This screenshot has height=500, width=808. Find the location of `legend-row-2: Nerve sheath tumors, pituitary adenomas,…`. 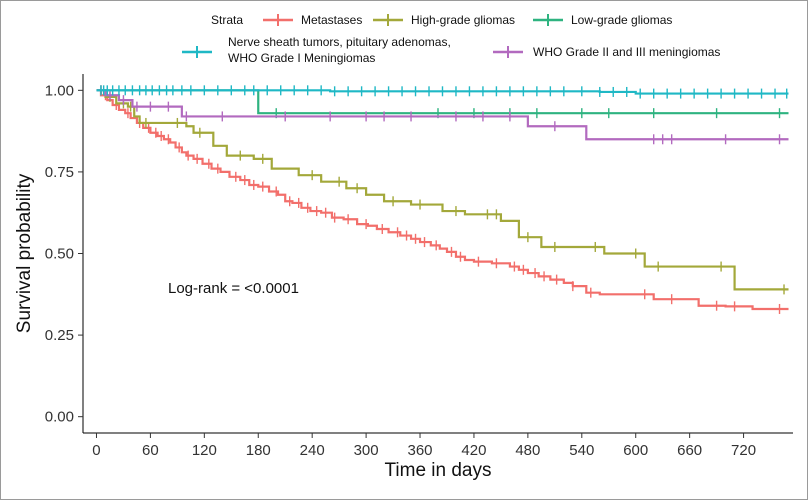

legend-row-2: Nerve sheath tumors, pituitary adenomas,… is located at coordinates (451, 50).